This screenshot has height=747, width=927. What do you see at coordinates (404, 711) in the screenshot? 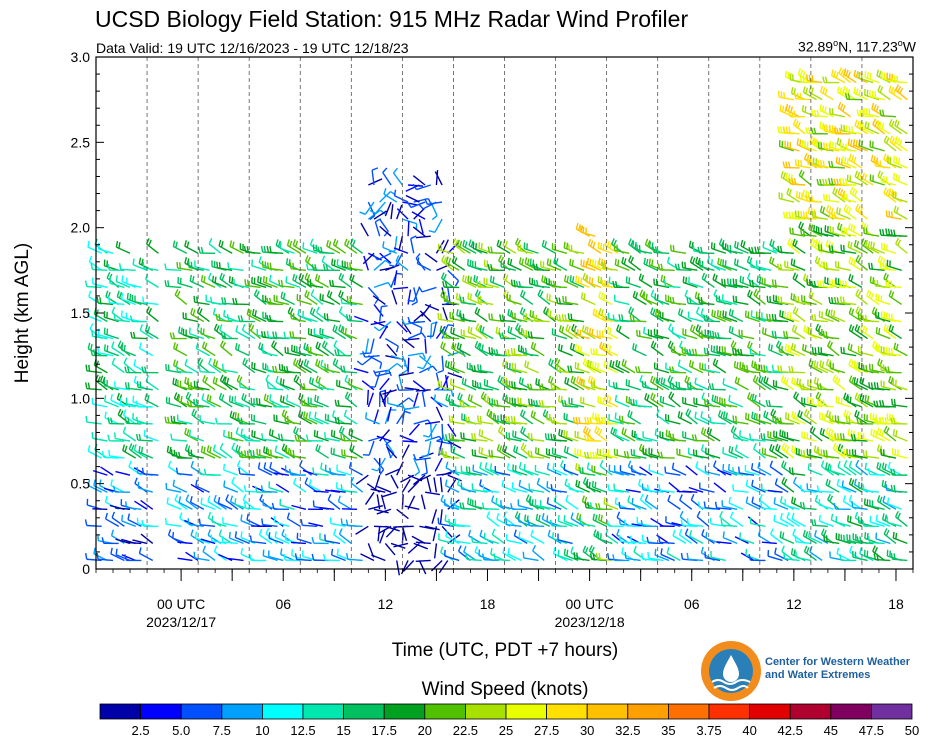
I see `colorbar-swatch` at bounding box center [404, 711].